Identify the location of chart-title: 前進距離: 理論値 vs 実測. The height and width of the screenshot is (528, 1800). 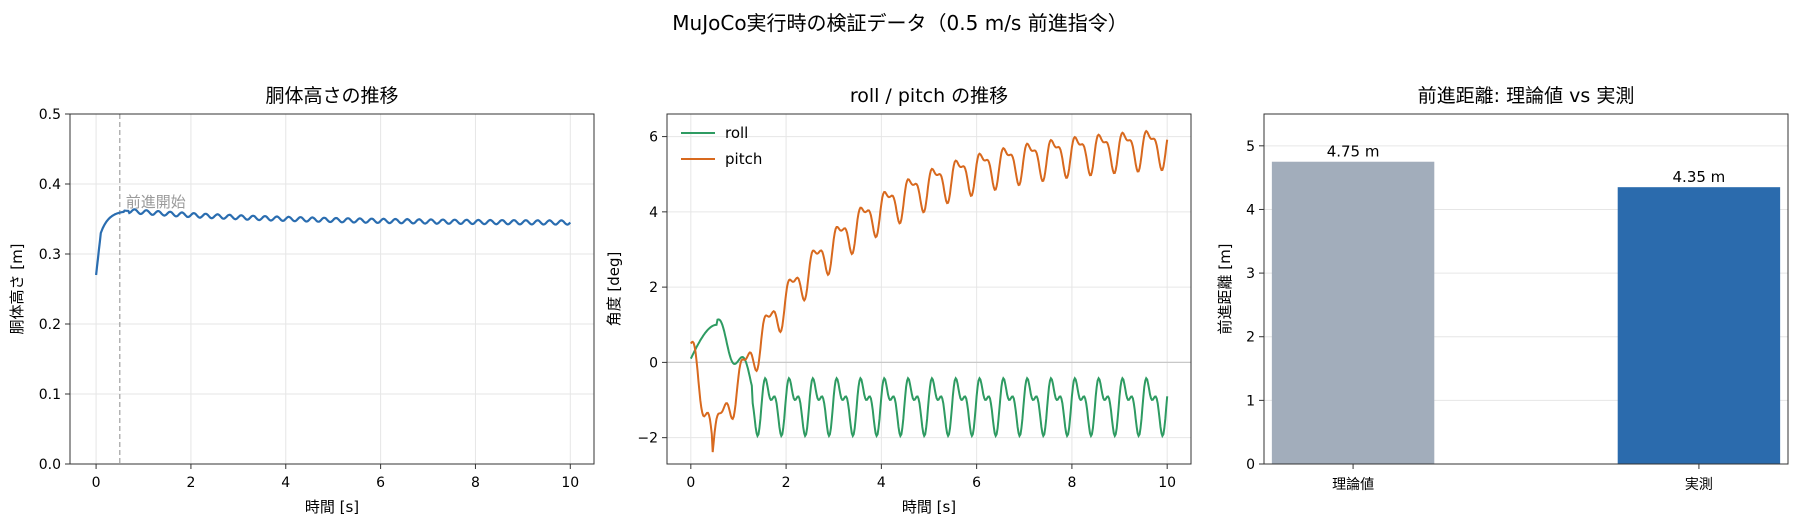
(1526, 96).